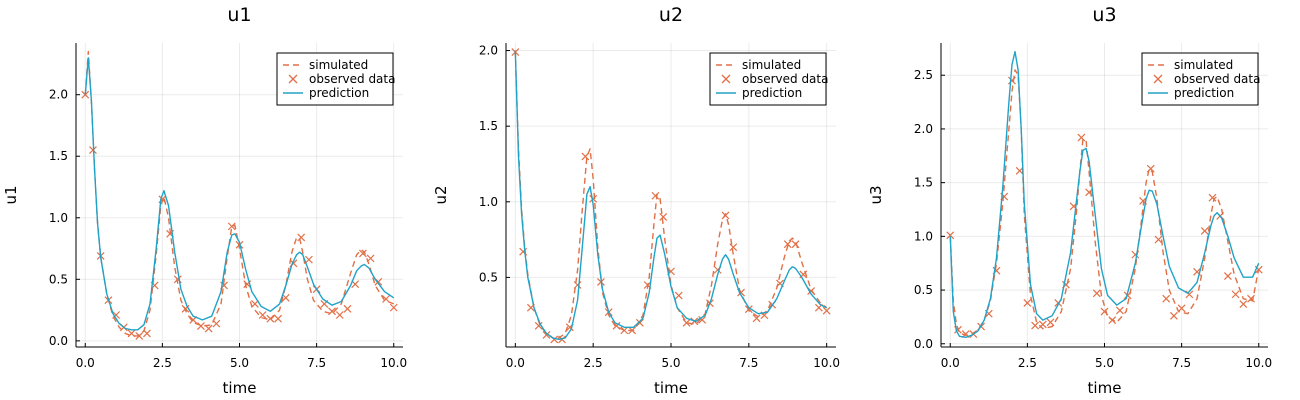  I want to click on legend-box, so click(335, 79).